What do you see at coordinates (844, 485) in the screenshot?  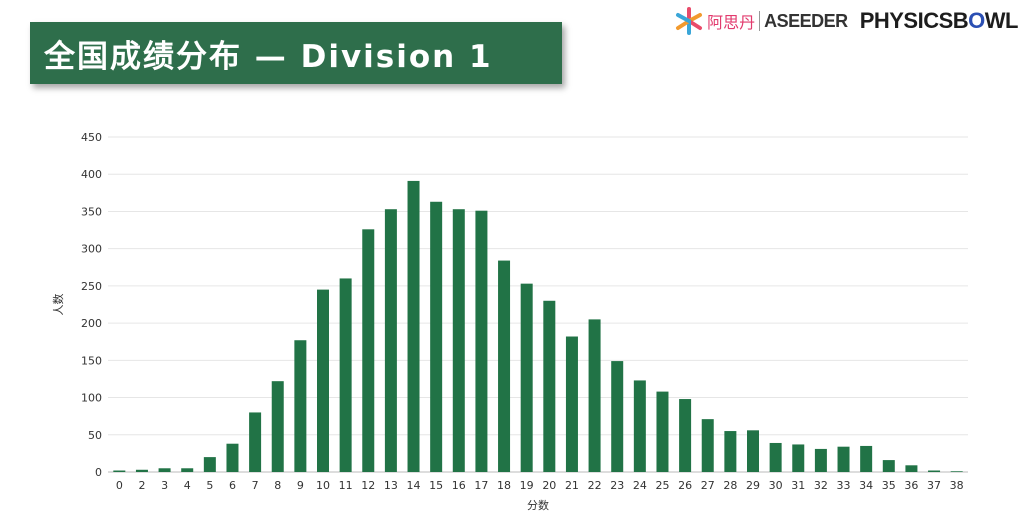 I see `x-tick-label: 33` at bounding box center [844, 485].